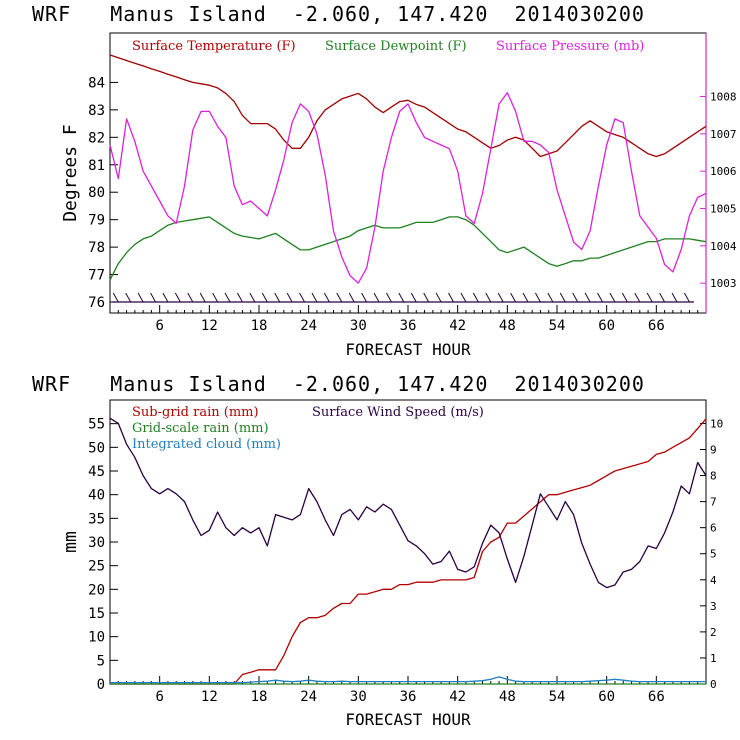 This screenshot has height=740, width=740. What do you see at coordinates (101, 661) in the screenshot?
I see `chart2-y-tick-label: 5` at bounding box center [101, 661].